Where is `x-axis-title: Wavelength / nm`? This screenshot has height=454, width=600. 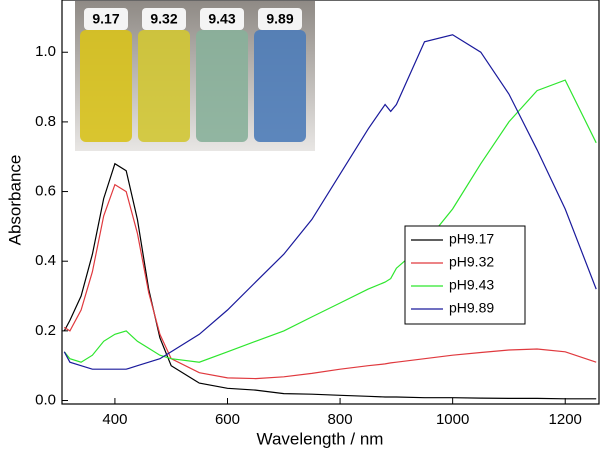
x-axis-title: Wavelength / nm is located at coordinates (320, 438).